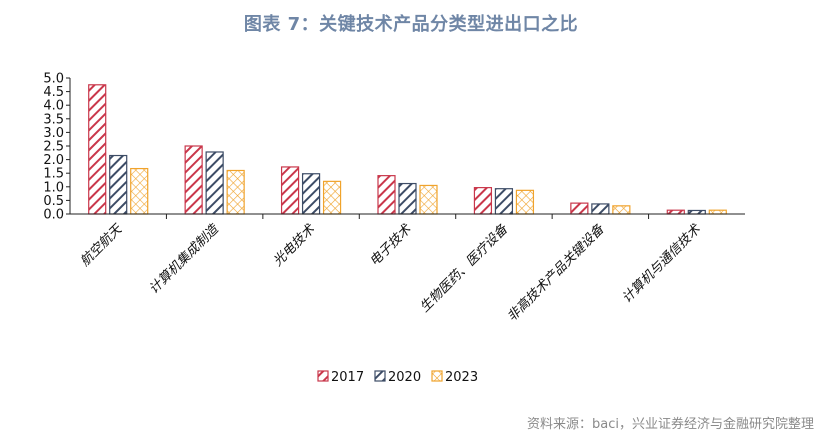 The width and height of the screenshot is (822, 440). I want to click on legend-label-2020: 2020, so click(404, 377).